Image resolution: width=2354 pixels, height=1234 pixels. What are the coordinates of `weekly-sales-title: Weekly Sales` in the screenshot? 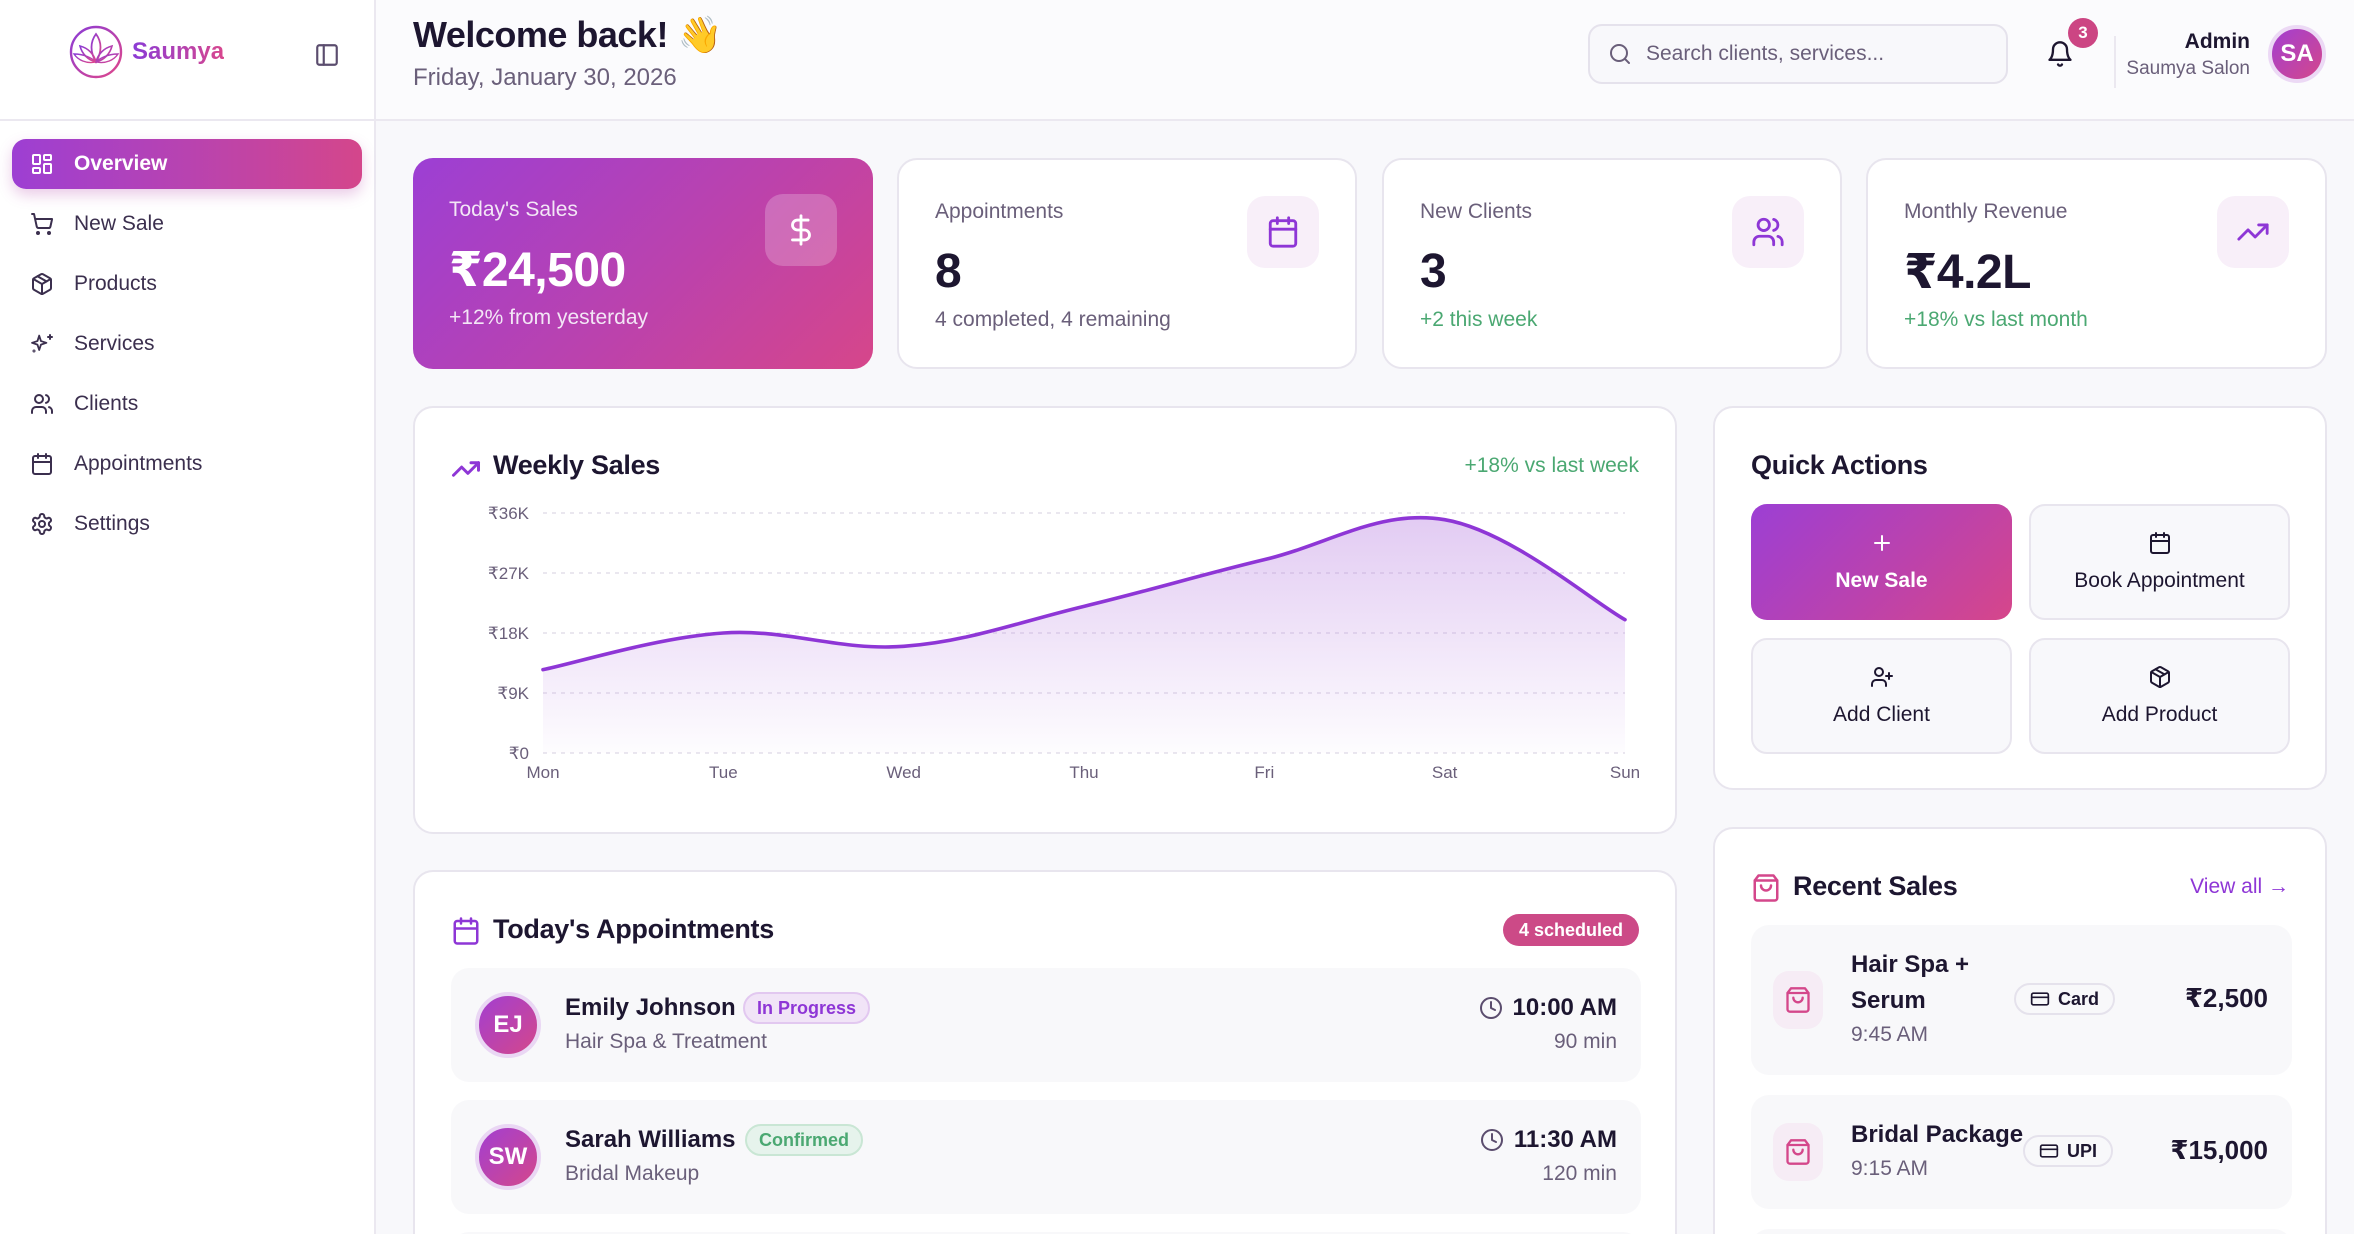 It's located at (577, 465).